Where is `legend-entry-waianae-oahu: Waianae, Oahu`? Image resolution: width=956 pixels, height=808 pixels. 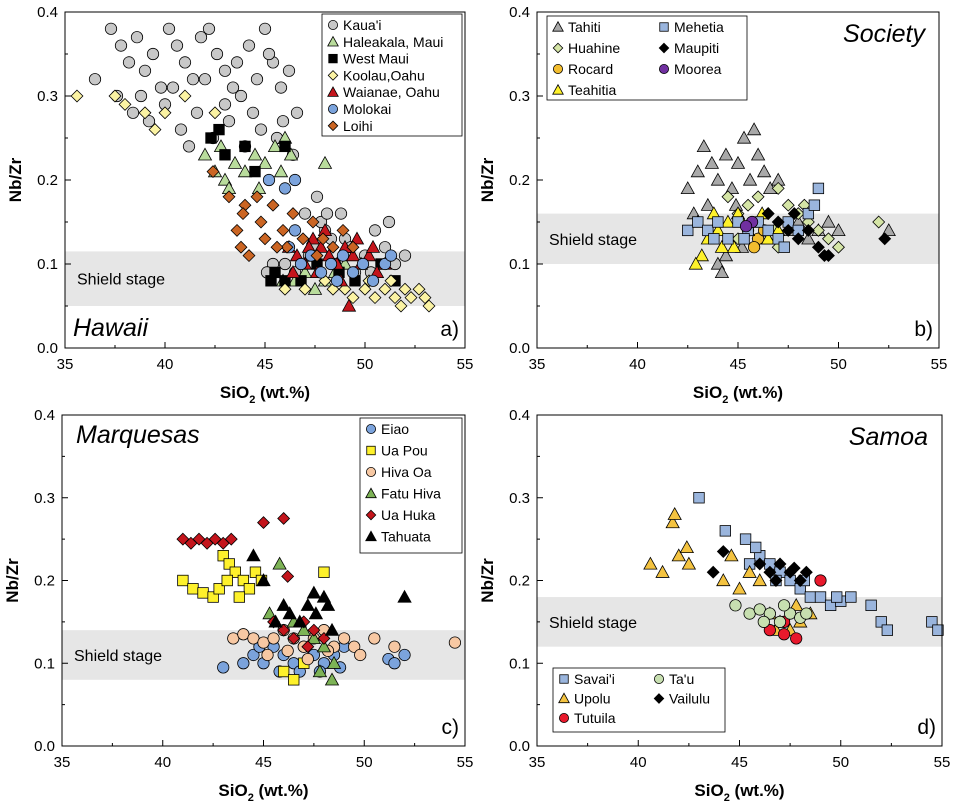
legend-entry-waianae-oahu: Waianae, Oahu is located at coordinates (391, 92).